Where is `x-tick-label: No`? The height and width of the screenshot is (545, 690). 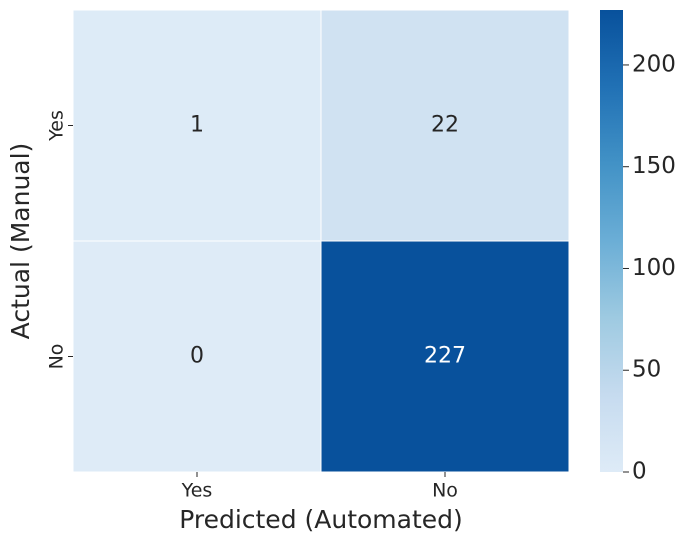
x-tick-label: No is located at coordinates (445, 491).